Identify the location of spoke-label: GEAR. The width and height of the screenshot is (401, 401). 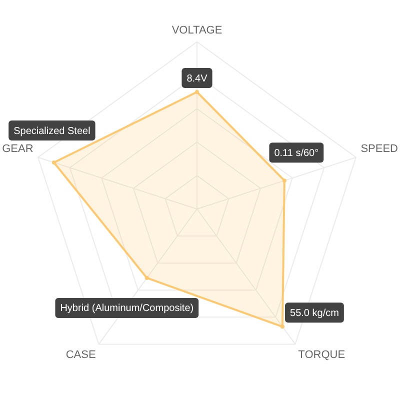
(18, 149).